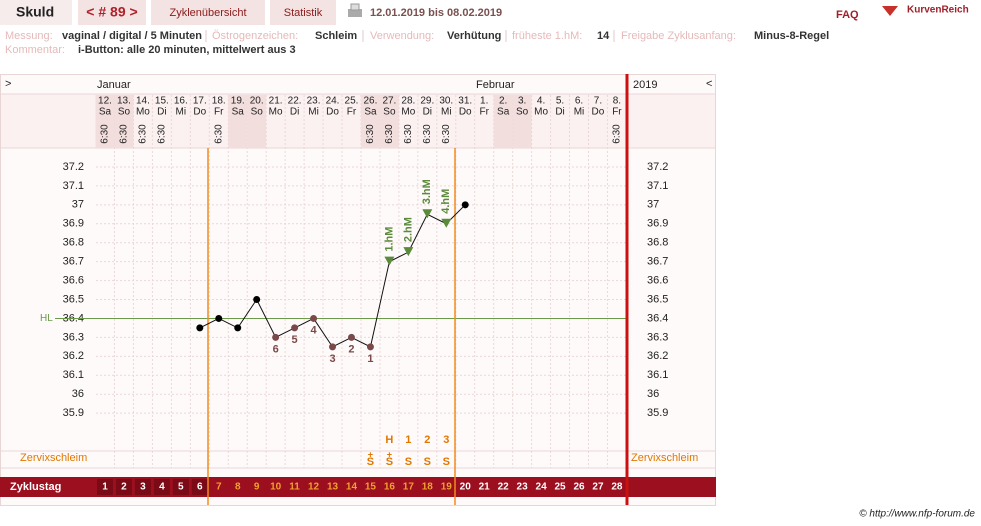 This screenshot has height=526, width=981. I want to click on date: 15., so click(162, 101).